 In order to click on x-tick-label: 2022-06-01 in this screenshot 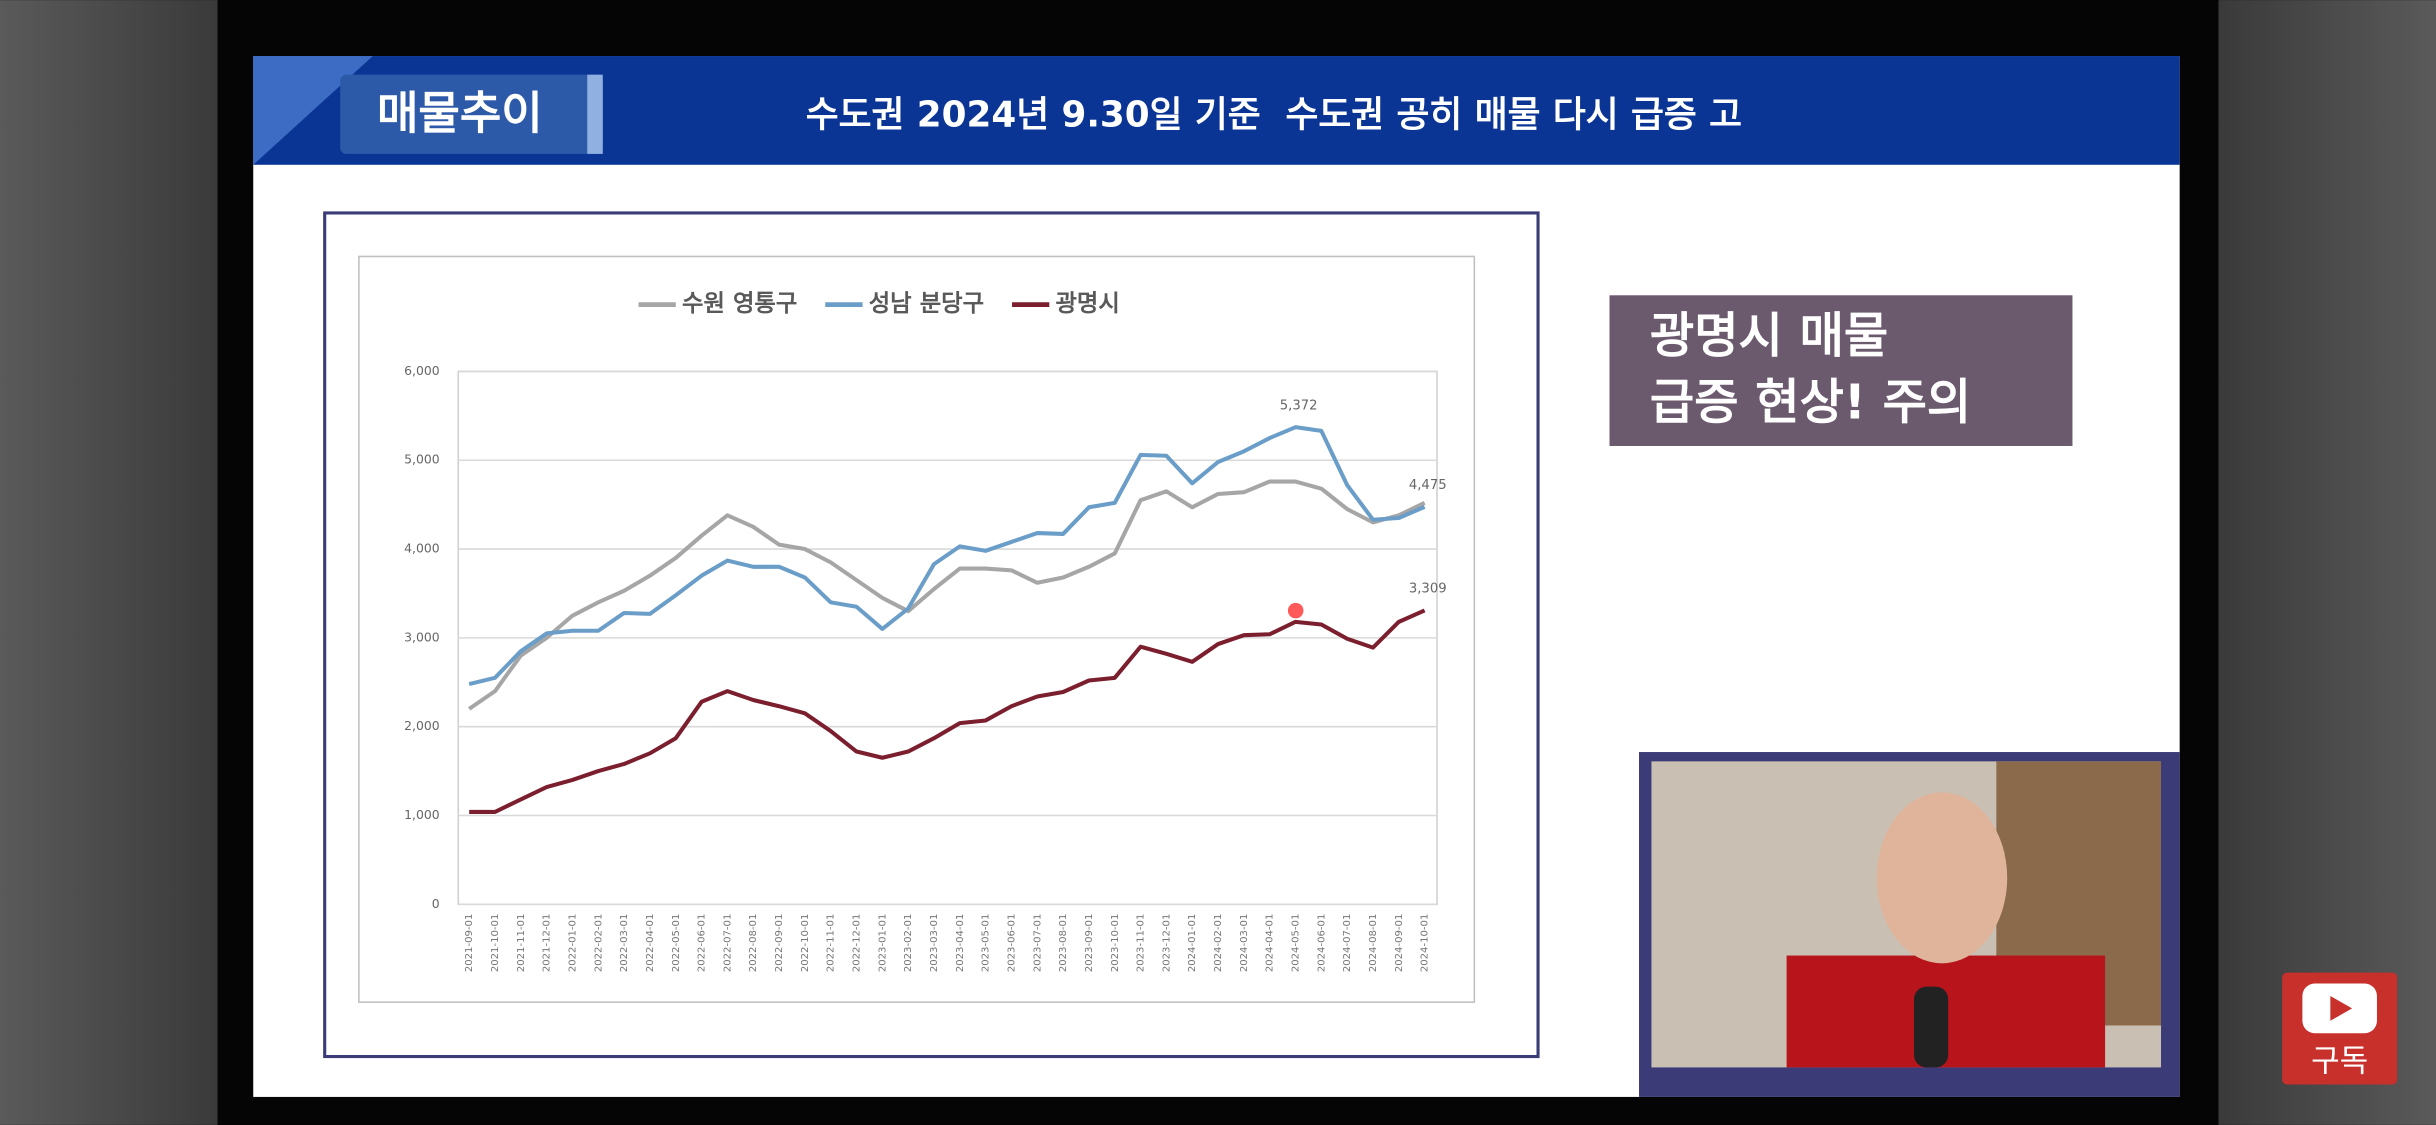, I will do `click(702, 943)`.